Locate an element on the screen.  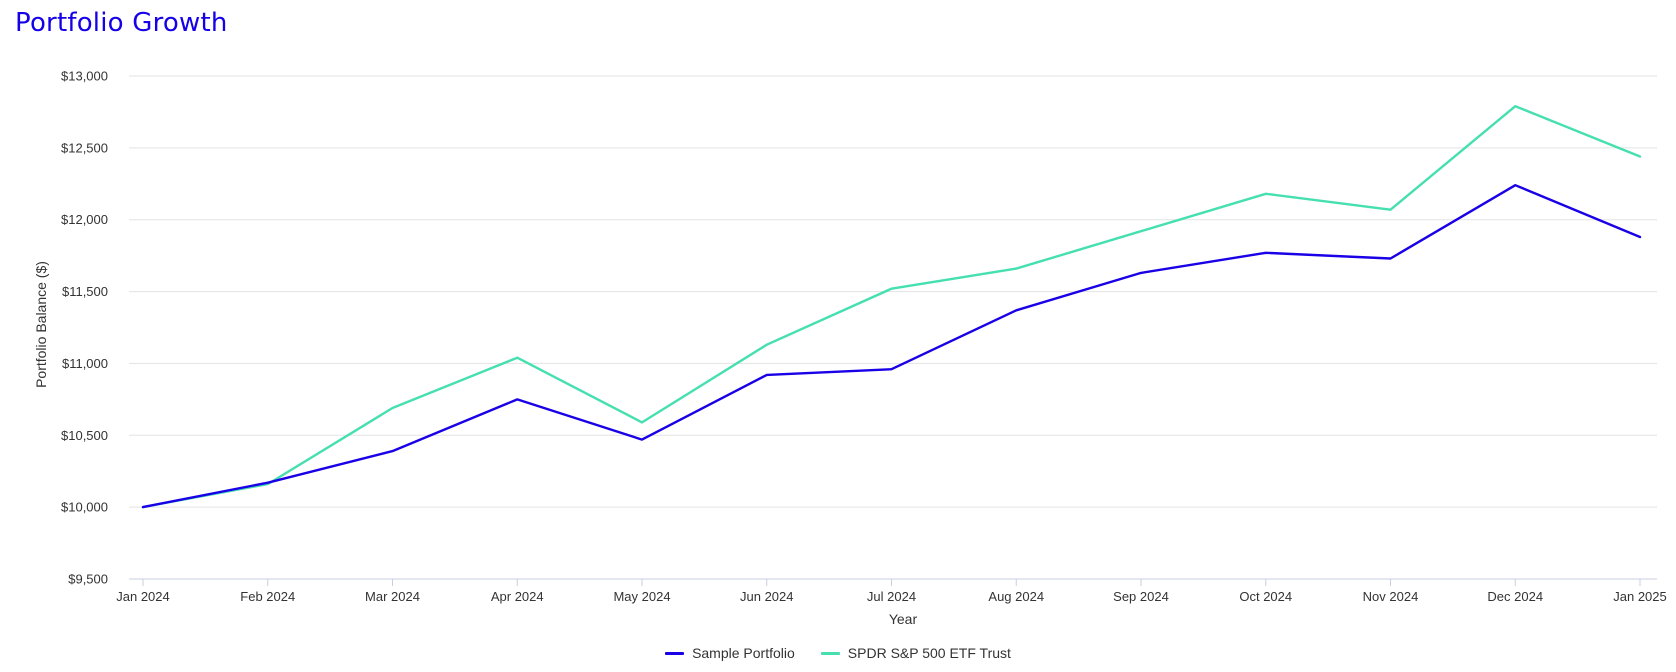
legend: Sample Portfolio SPDR S&P 500 ETF Trust is located at coordinates (838, 653).